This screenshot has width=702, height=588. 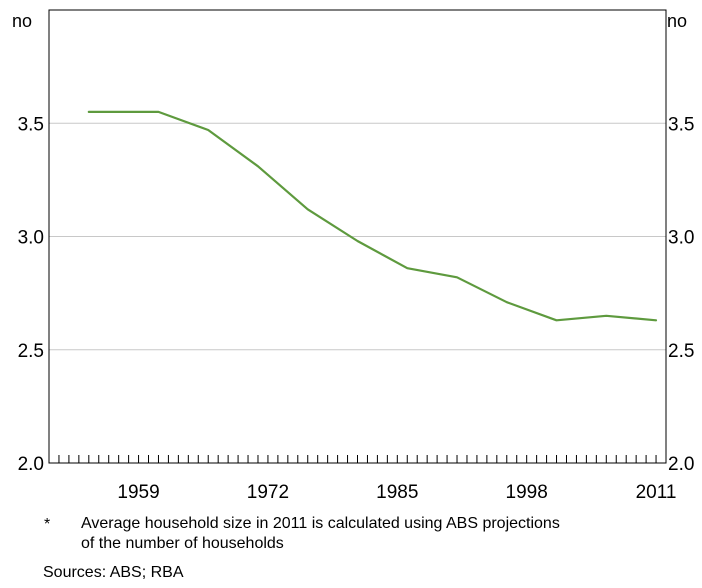 What do you see at coordinates (113, 572) in the screenshot?
I see `sources-note: Sources: ABS; RBA` at bounding box center [113, 572].